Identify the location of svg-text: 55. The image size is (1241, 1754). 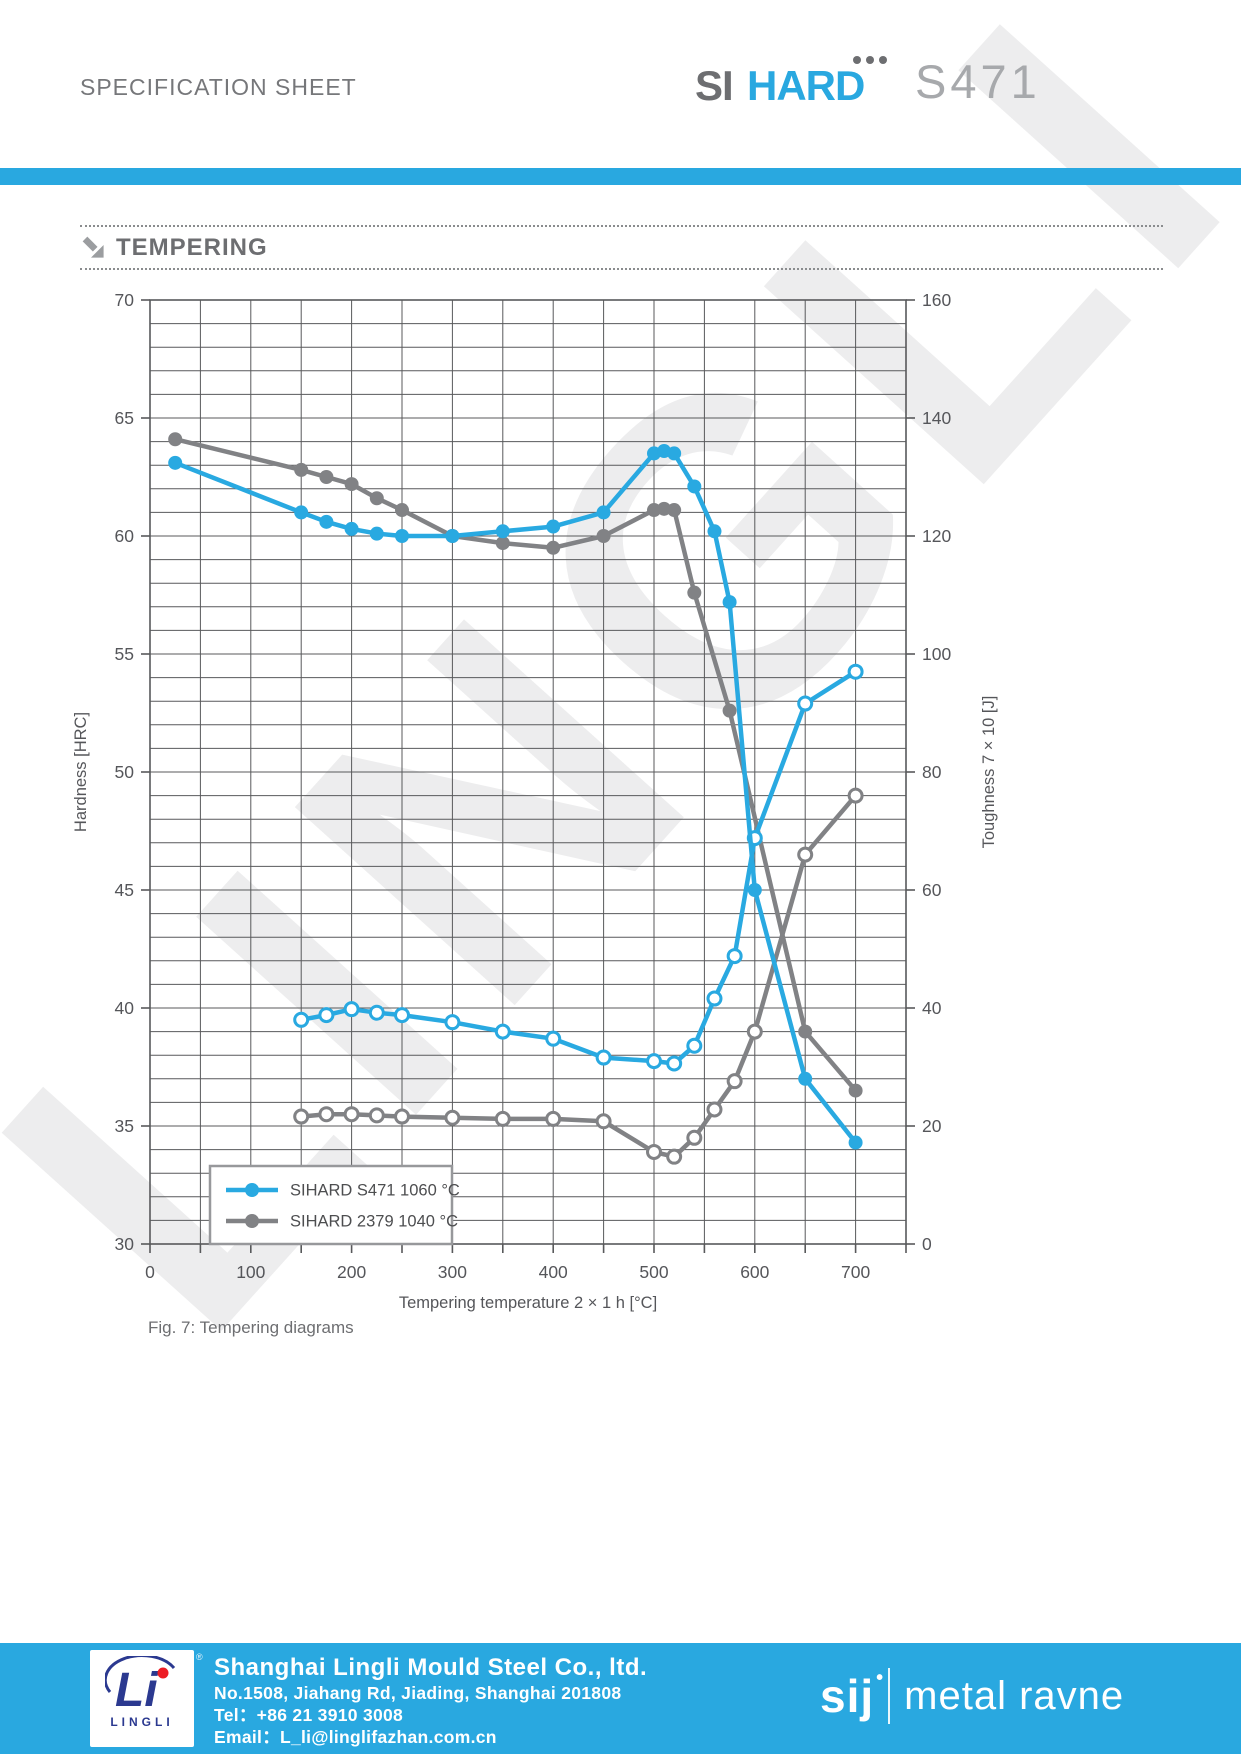
(124, 654).